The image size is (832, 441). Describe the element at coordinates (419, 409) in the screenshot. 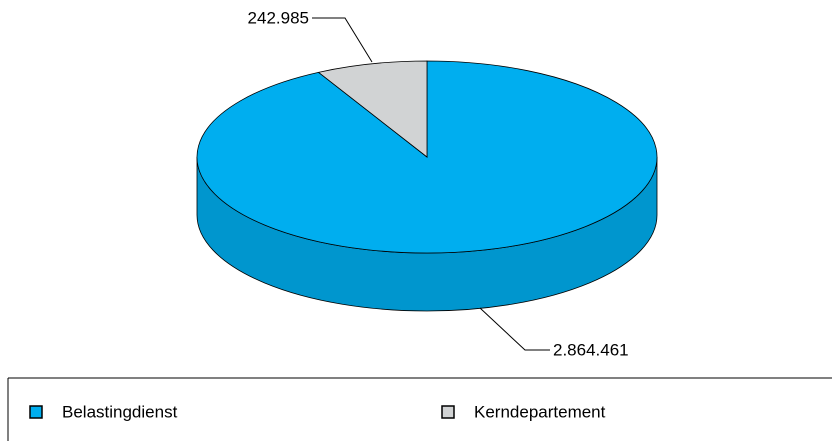

I see `legend-frame` at that location.